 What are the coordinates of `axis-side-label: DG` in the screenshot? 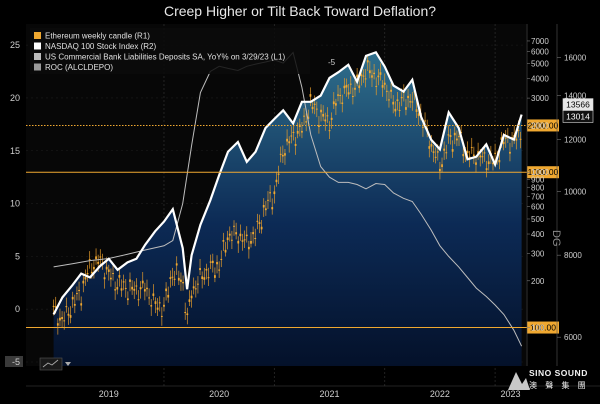 It's located at (556, 238).